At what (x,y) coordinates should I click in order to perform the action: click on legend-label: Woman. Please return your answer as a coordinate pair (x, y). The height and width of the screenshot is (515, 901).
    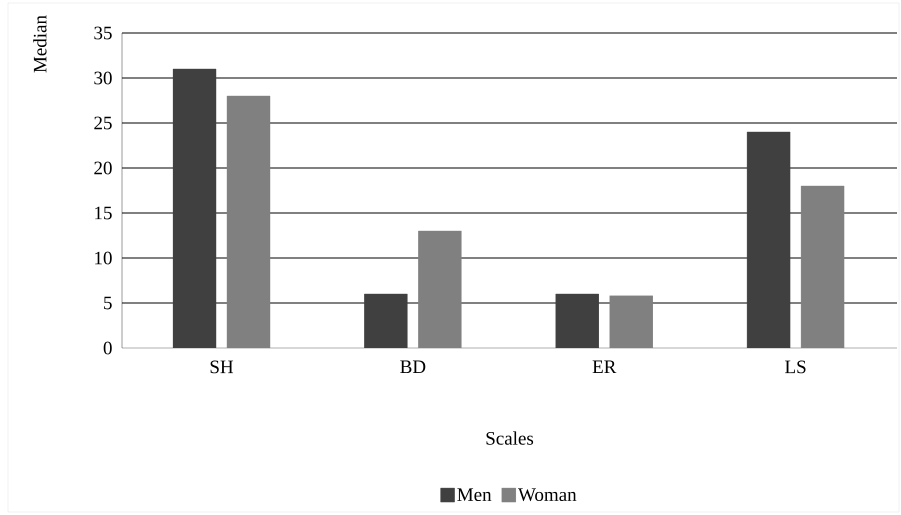
    Looking at the image, I should click on (547, 495).